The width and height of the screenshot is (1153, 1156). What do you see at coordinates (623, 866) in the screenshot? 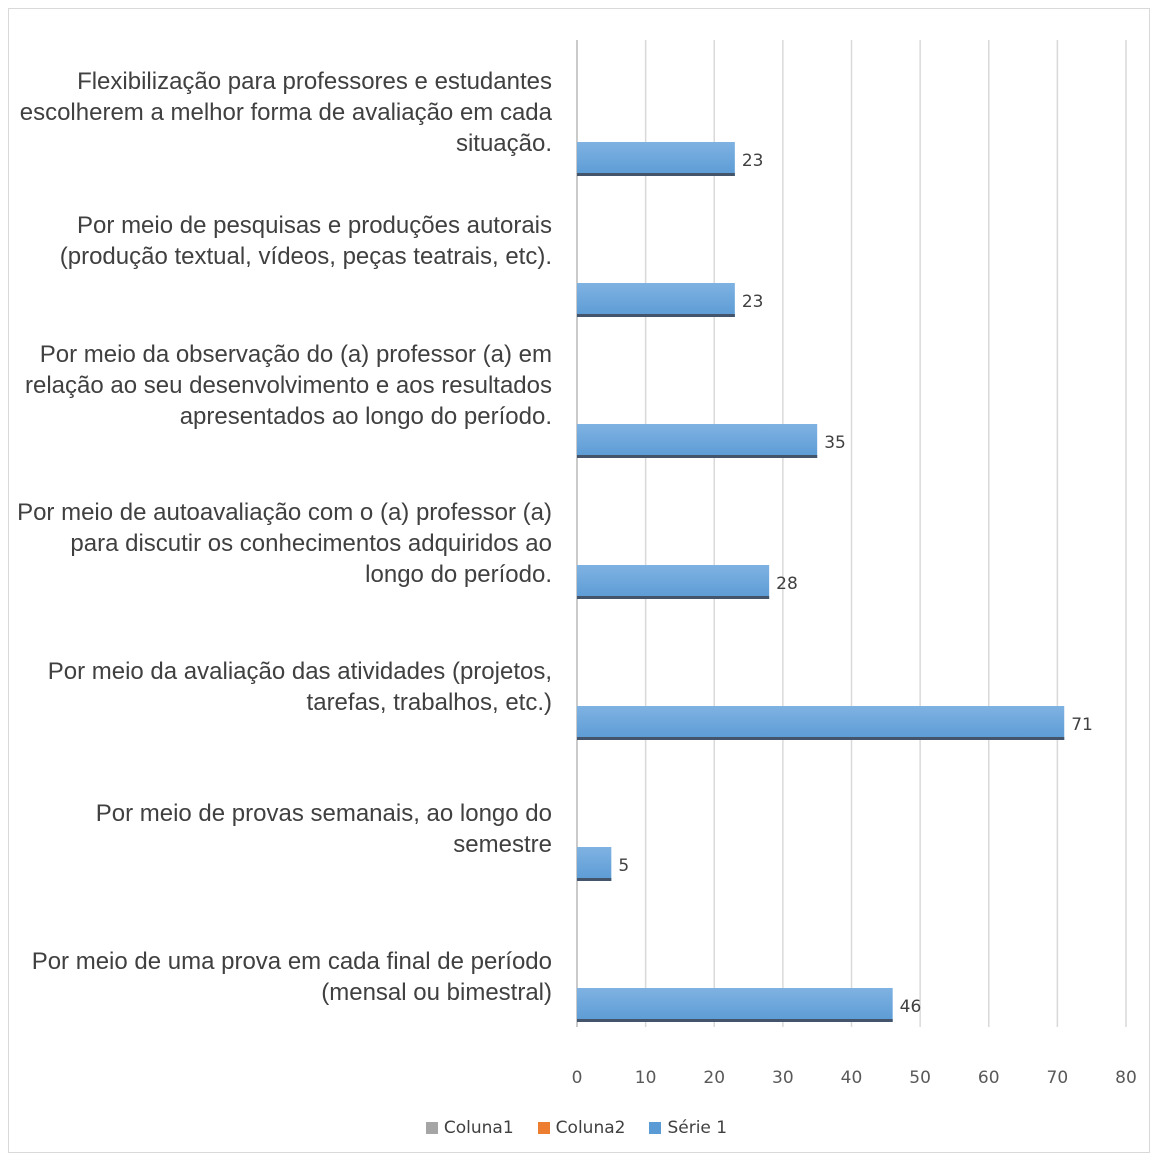
I see `data-label: 5` at bounding box center [623, 866].